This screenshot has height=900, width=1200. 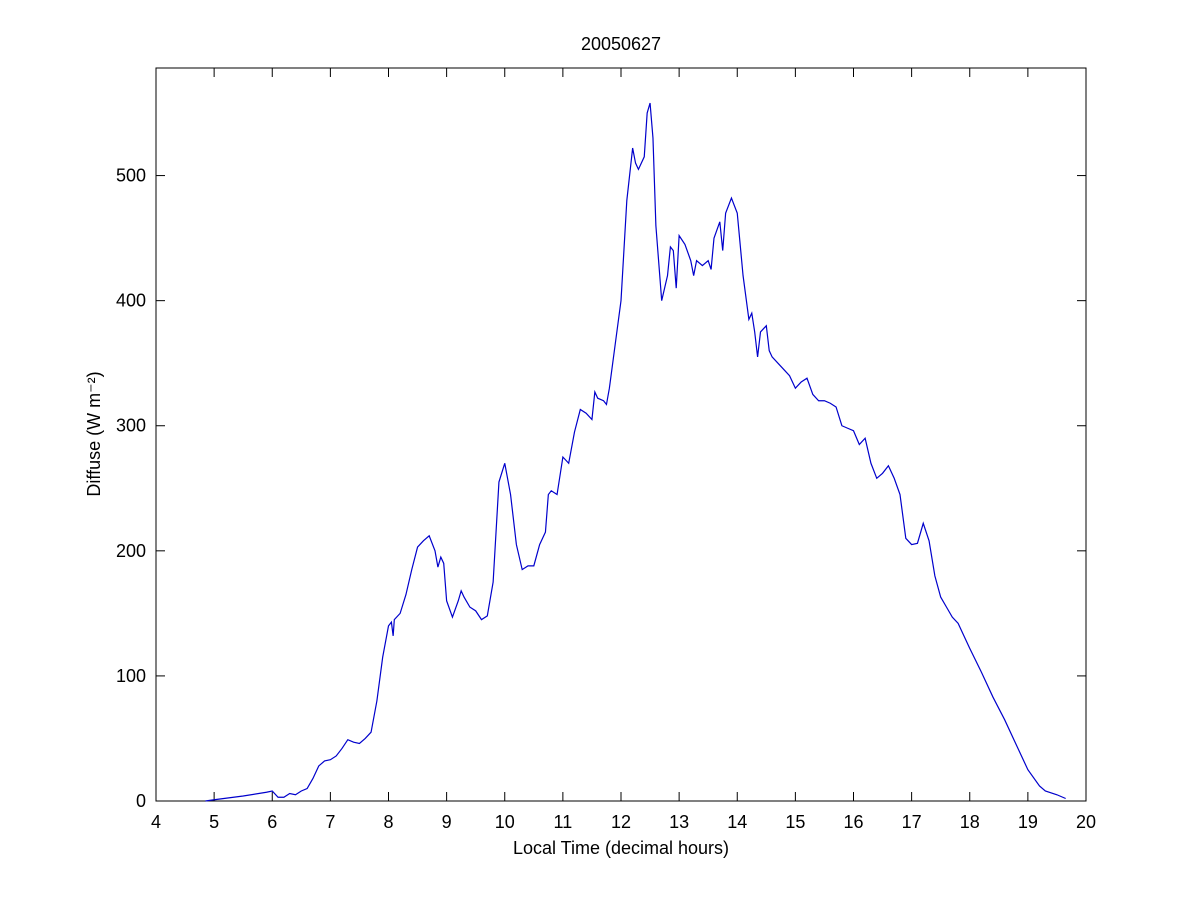 I want to click on x-tick-label: 13, so click(x=679, y=822).